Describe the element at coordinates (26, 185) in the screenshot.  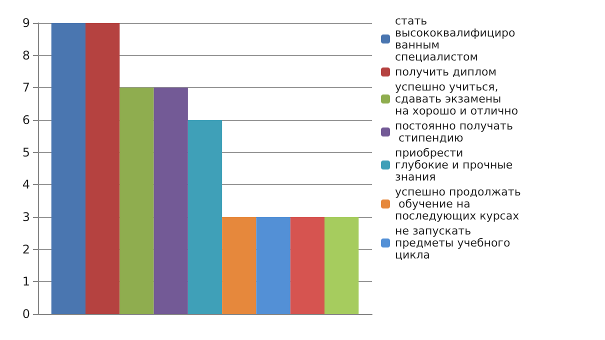
I see `y-tick-label: 4` at that location.